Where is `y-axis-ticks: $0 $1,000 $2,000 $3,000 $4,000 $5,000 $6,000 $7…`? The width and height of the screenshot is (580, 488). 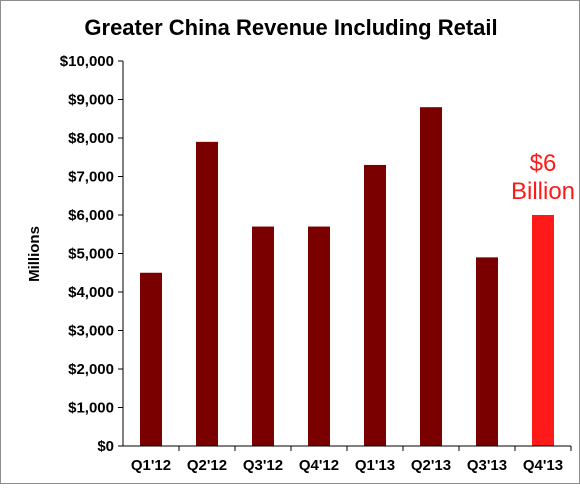 y-axis-ticks: $0 $1,000 $2,000 $3,000 $4,000 $5,000 $6,000 $7… is located at coordinates (91, 254).